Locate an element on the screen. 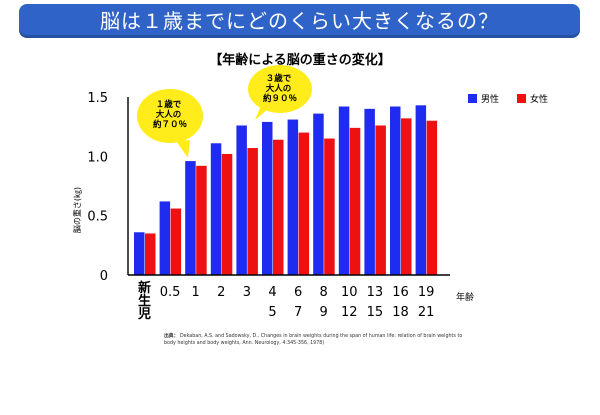  x-tick-label: 新生児 is located at coordinates (144, 301).